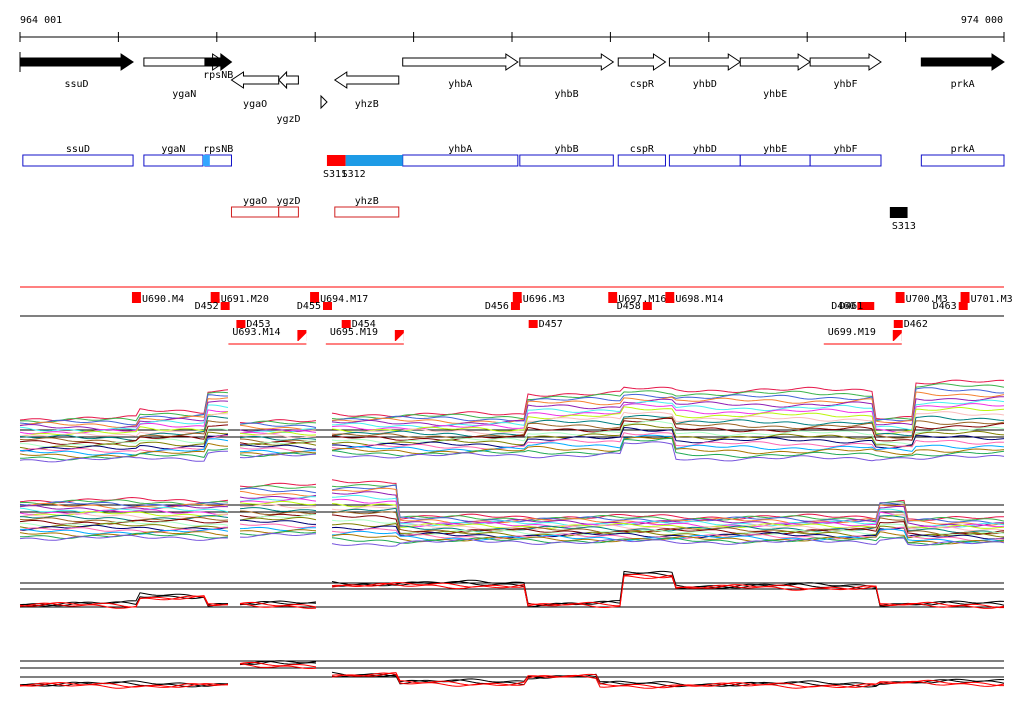 This screenshot has width=1024, height=714. What do you see at coordinates (641, 160) in the screenshot?
I see `tu-box-cspR` at bounding box center [641, 160].